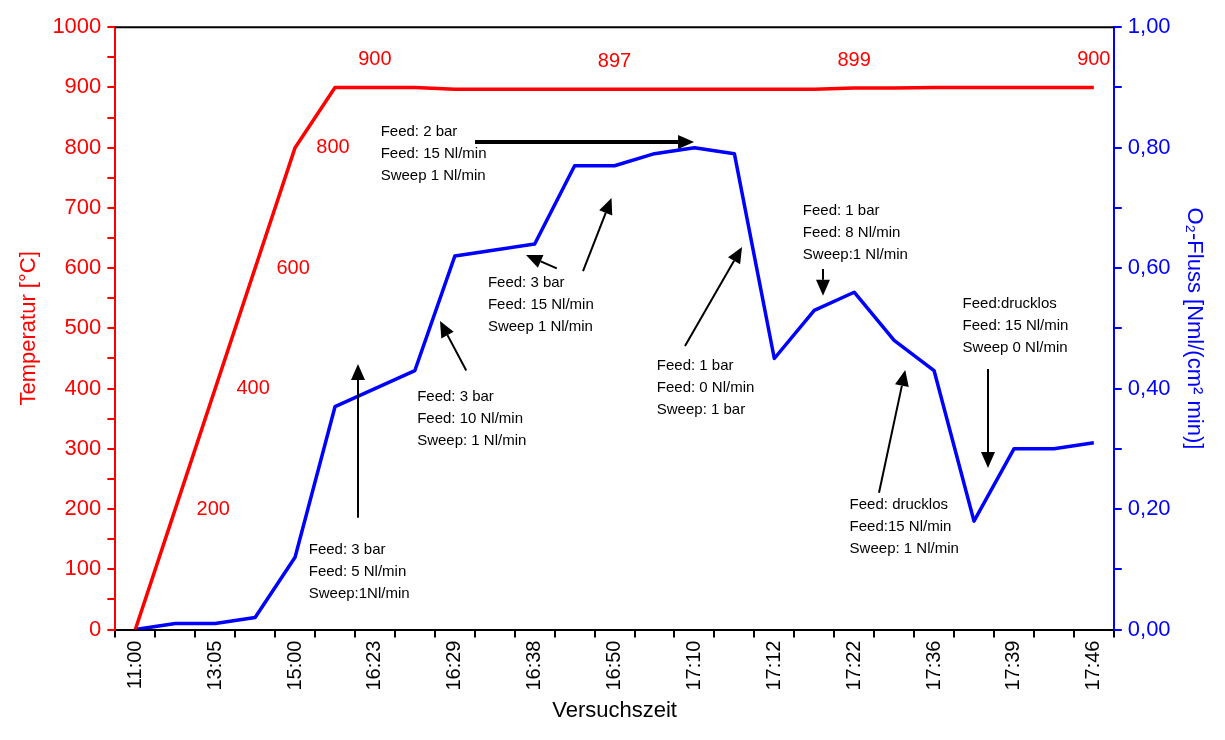 The image size is (1225, 740). What do you see at coordinates (705, 387) in the screenshot?
I see `annotation: Feed: 1 bar Feed: 0 Nl/min Sweep: 1 bar` at bounding box center [705, 387].